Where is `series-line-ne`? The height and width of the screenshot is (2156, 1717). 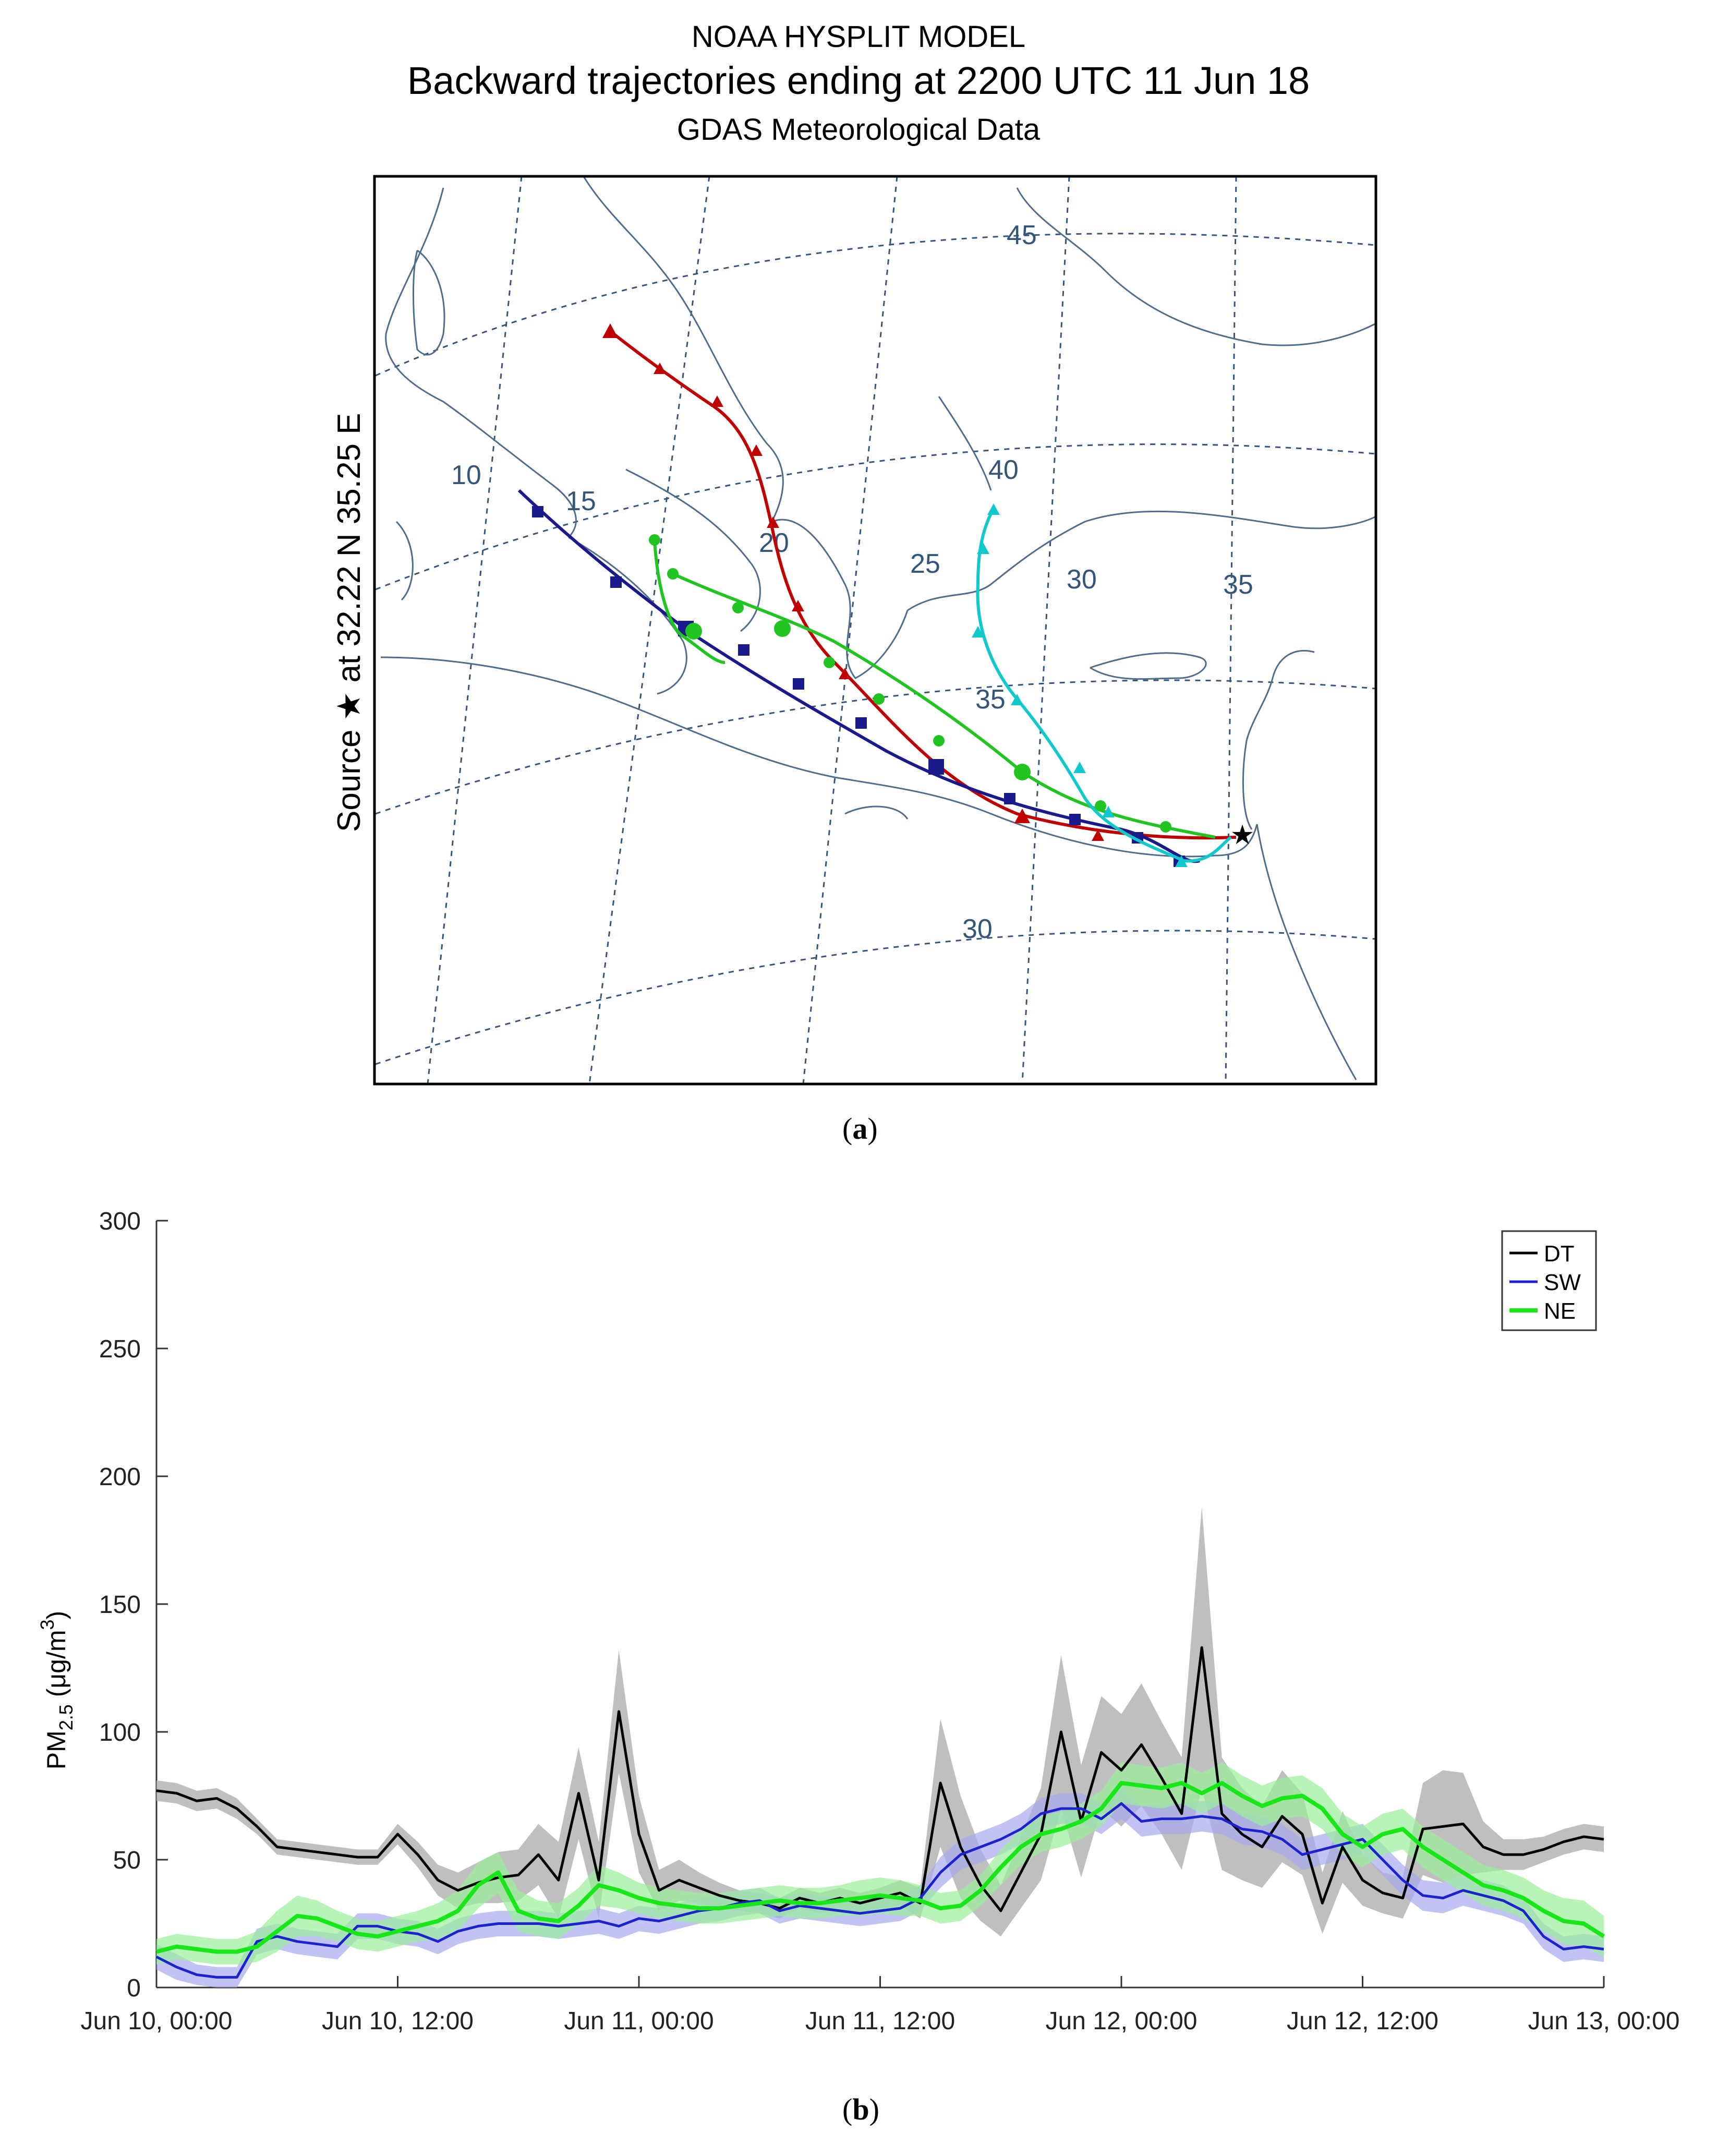
series-line-ne is located at coordinates (880, 1867).